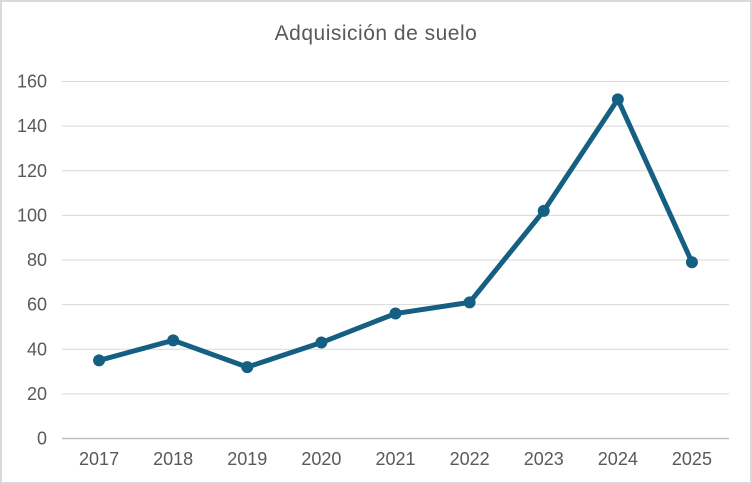  I want to click on x-tick-label: 2018, so click(173, 459).